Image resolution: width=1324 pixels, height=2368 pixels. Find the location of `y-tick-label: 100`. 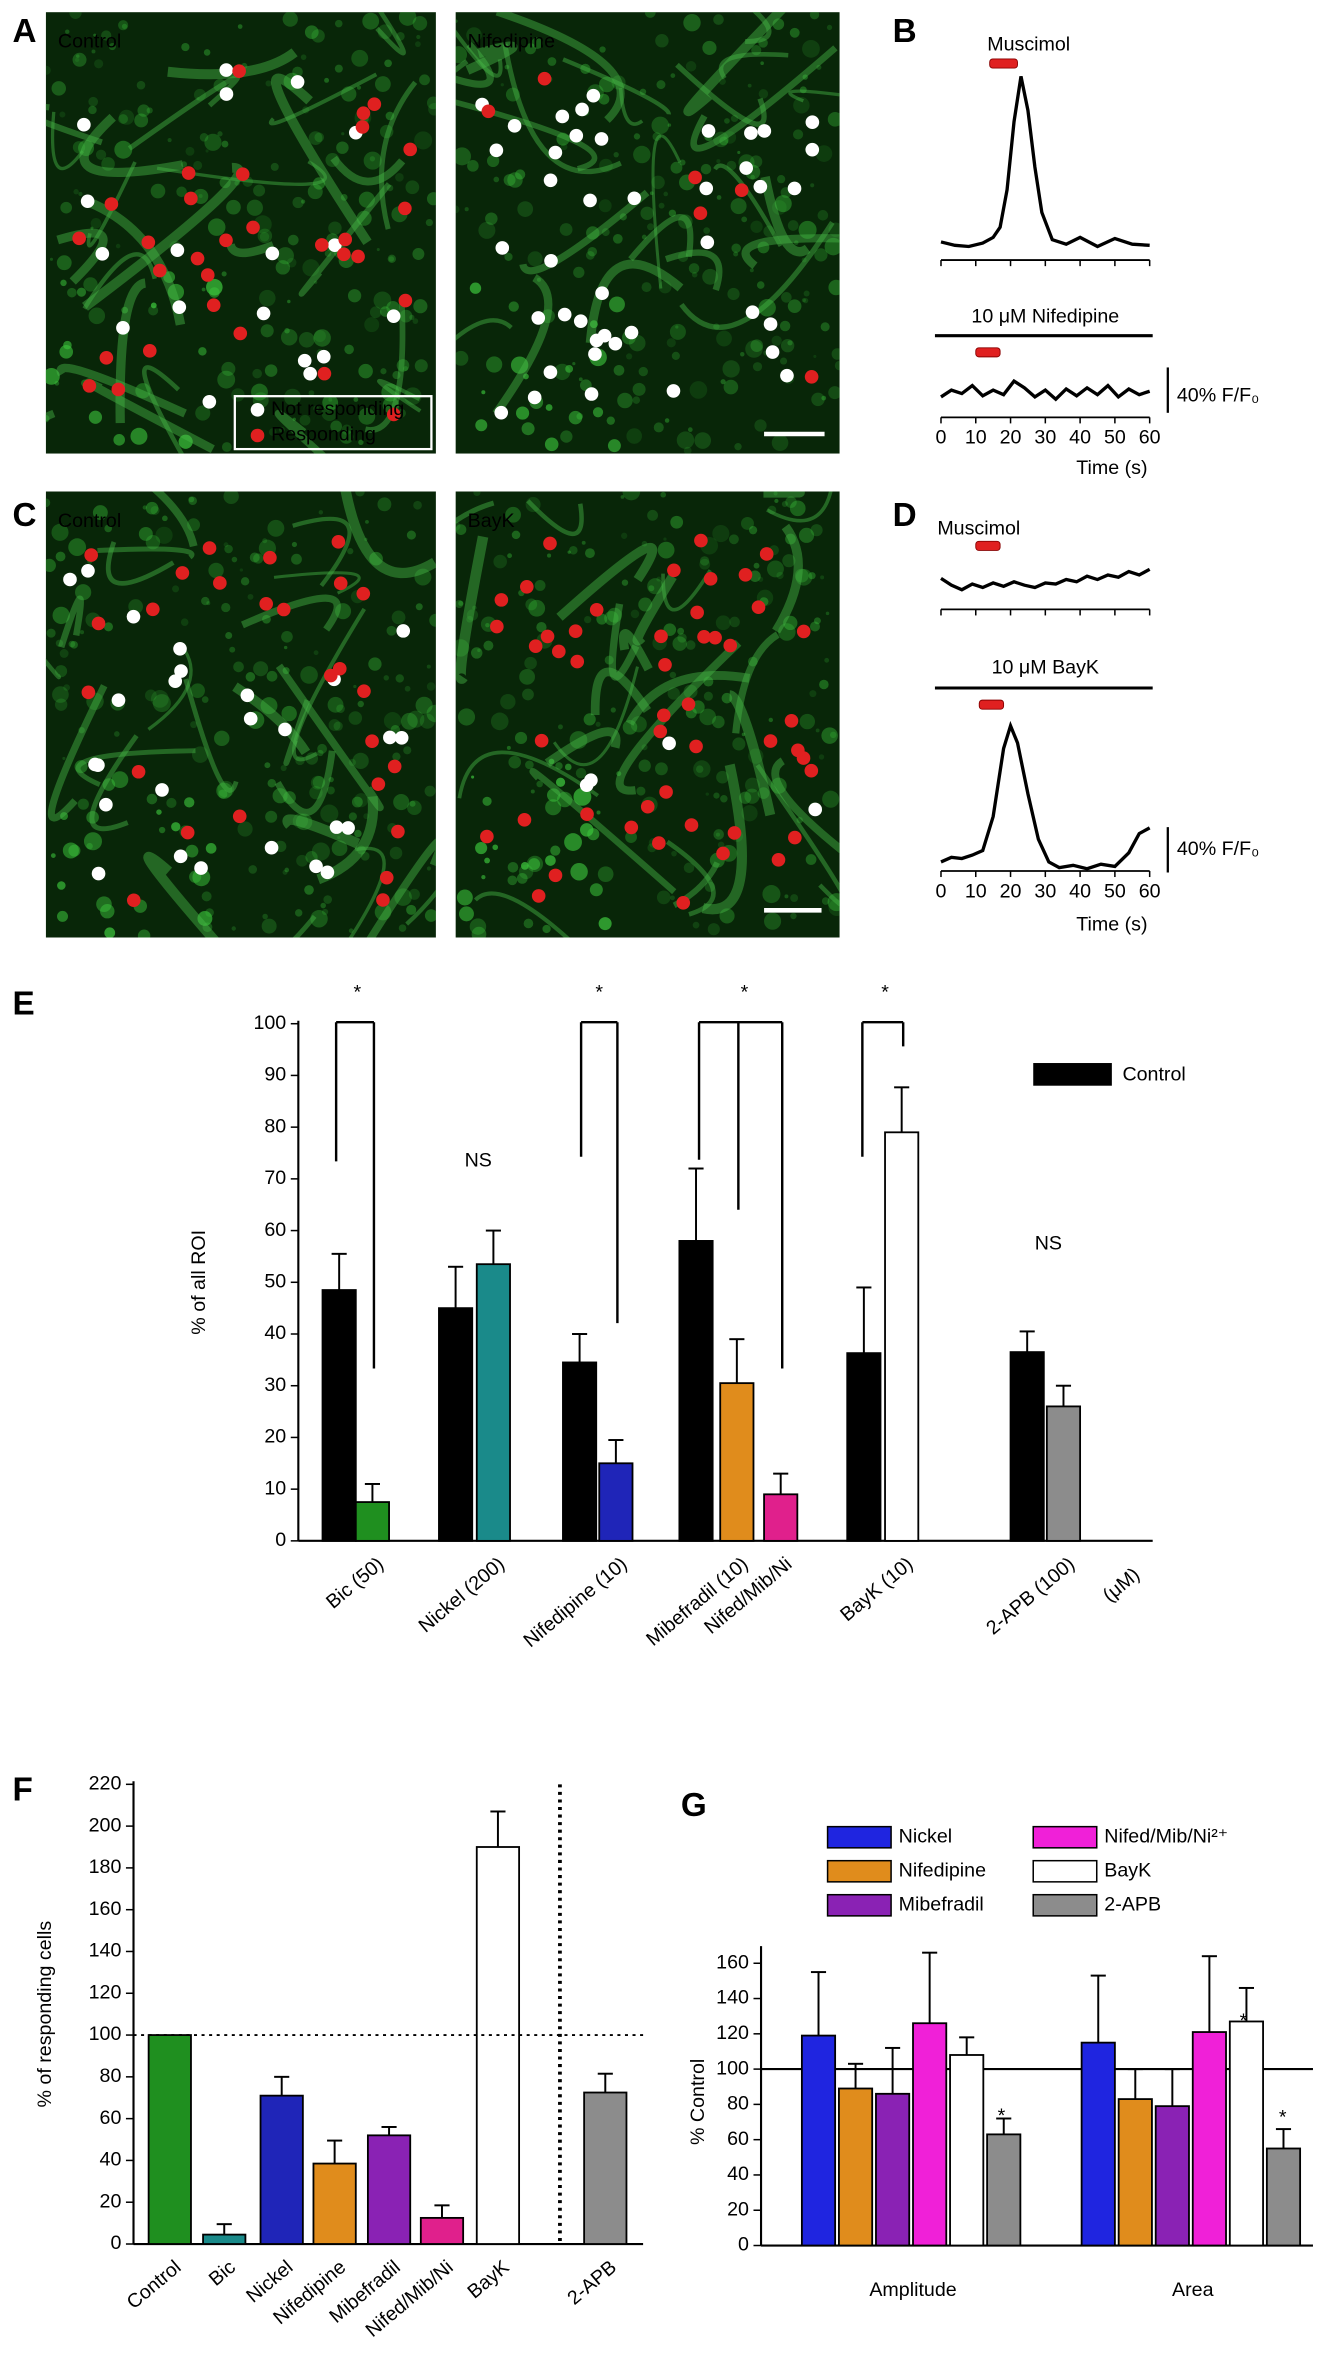

y-tick-label: 100 is located at coordinates (105, 2034).